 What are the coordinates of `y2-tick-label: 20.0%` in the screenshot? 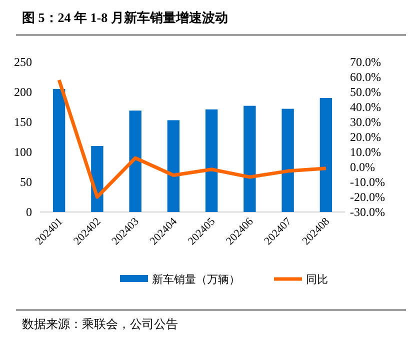 It's located at (365, 137).